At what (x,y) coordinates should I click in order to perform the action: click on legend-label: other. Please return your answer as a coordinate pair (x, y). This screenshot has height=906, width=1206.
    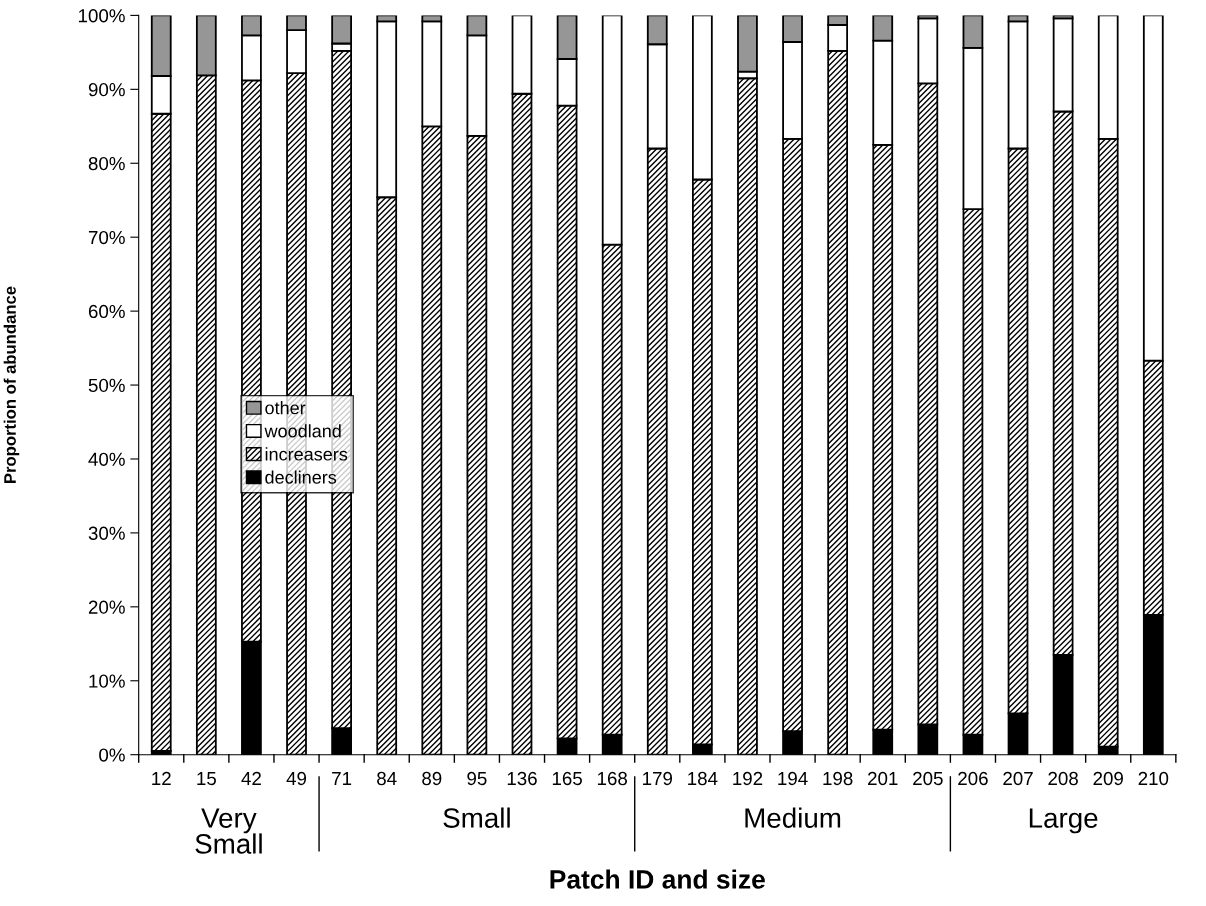
    Looking at the image, I should click on (285, 408).